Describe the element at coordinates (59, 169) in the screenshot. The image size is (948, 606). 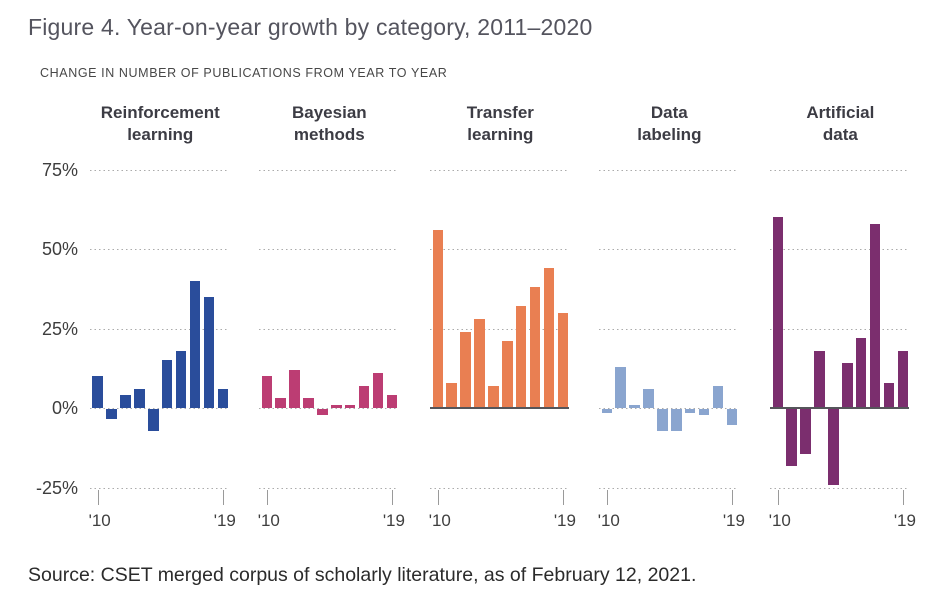
I see `y-axis-label: 75%` at that location.